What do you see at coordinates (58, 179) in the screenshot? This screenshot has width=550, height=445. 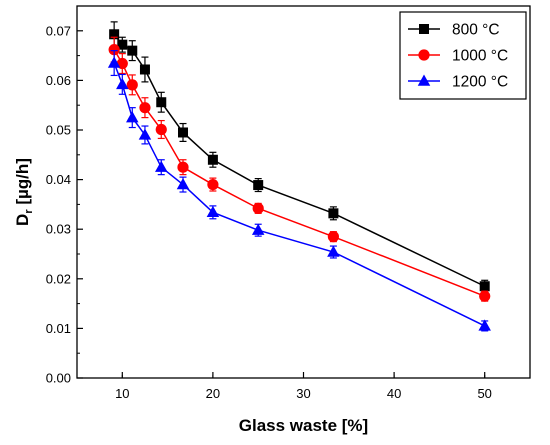 I see `y-tick-label: 0.04` at bounding box center [58, 179].